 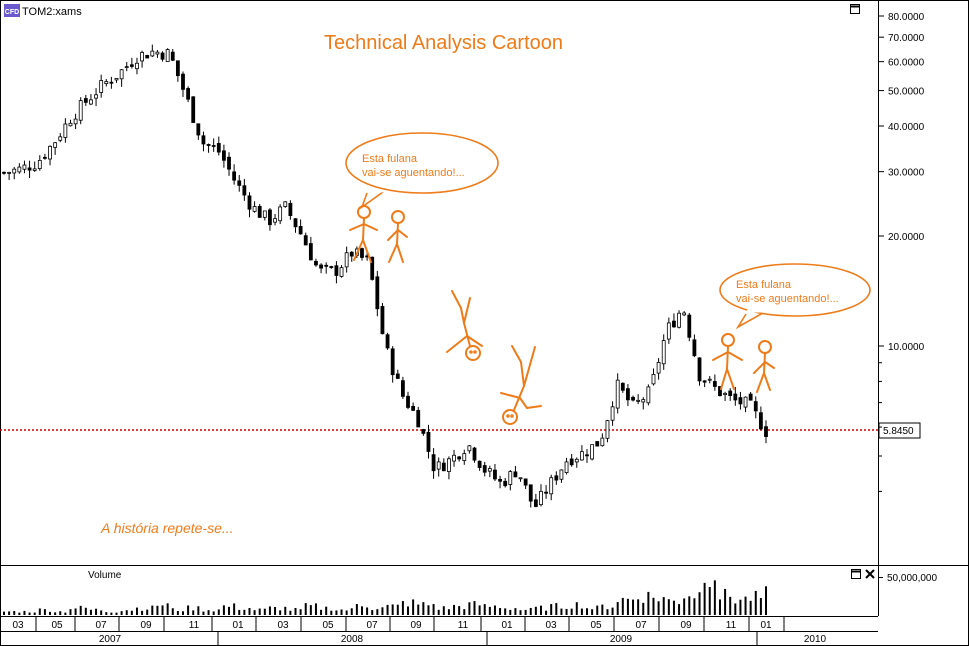 I want to click on current-price-tag, so click(x=899, y=430).